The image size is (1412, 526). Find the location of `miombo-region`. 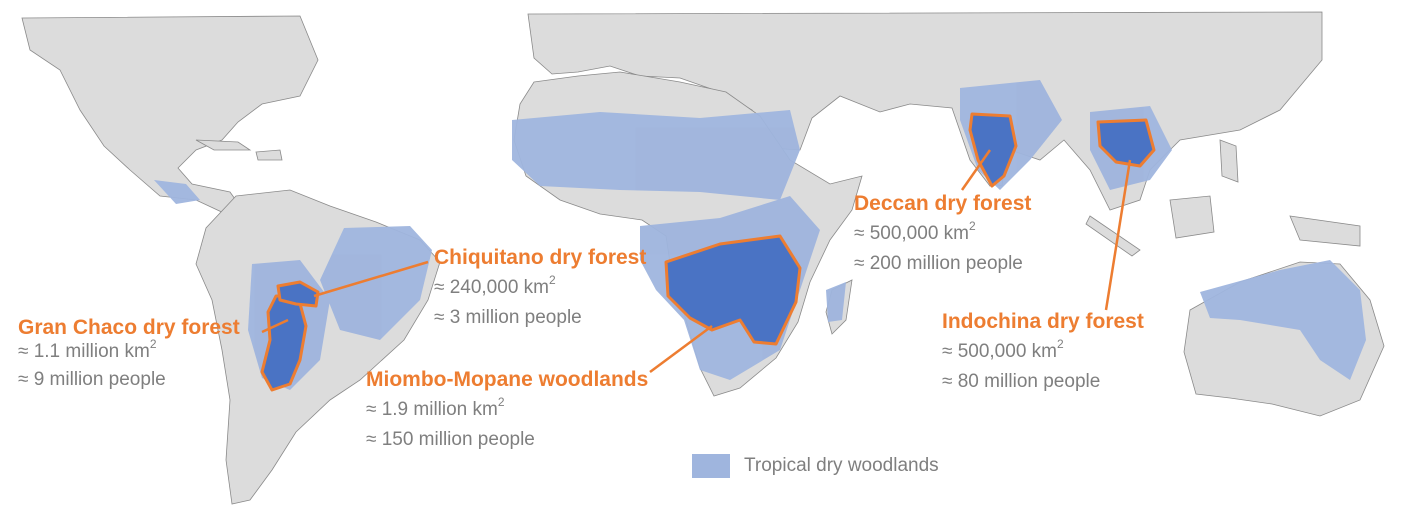

miombo-region is located at coordinates (733, 290).